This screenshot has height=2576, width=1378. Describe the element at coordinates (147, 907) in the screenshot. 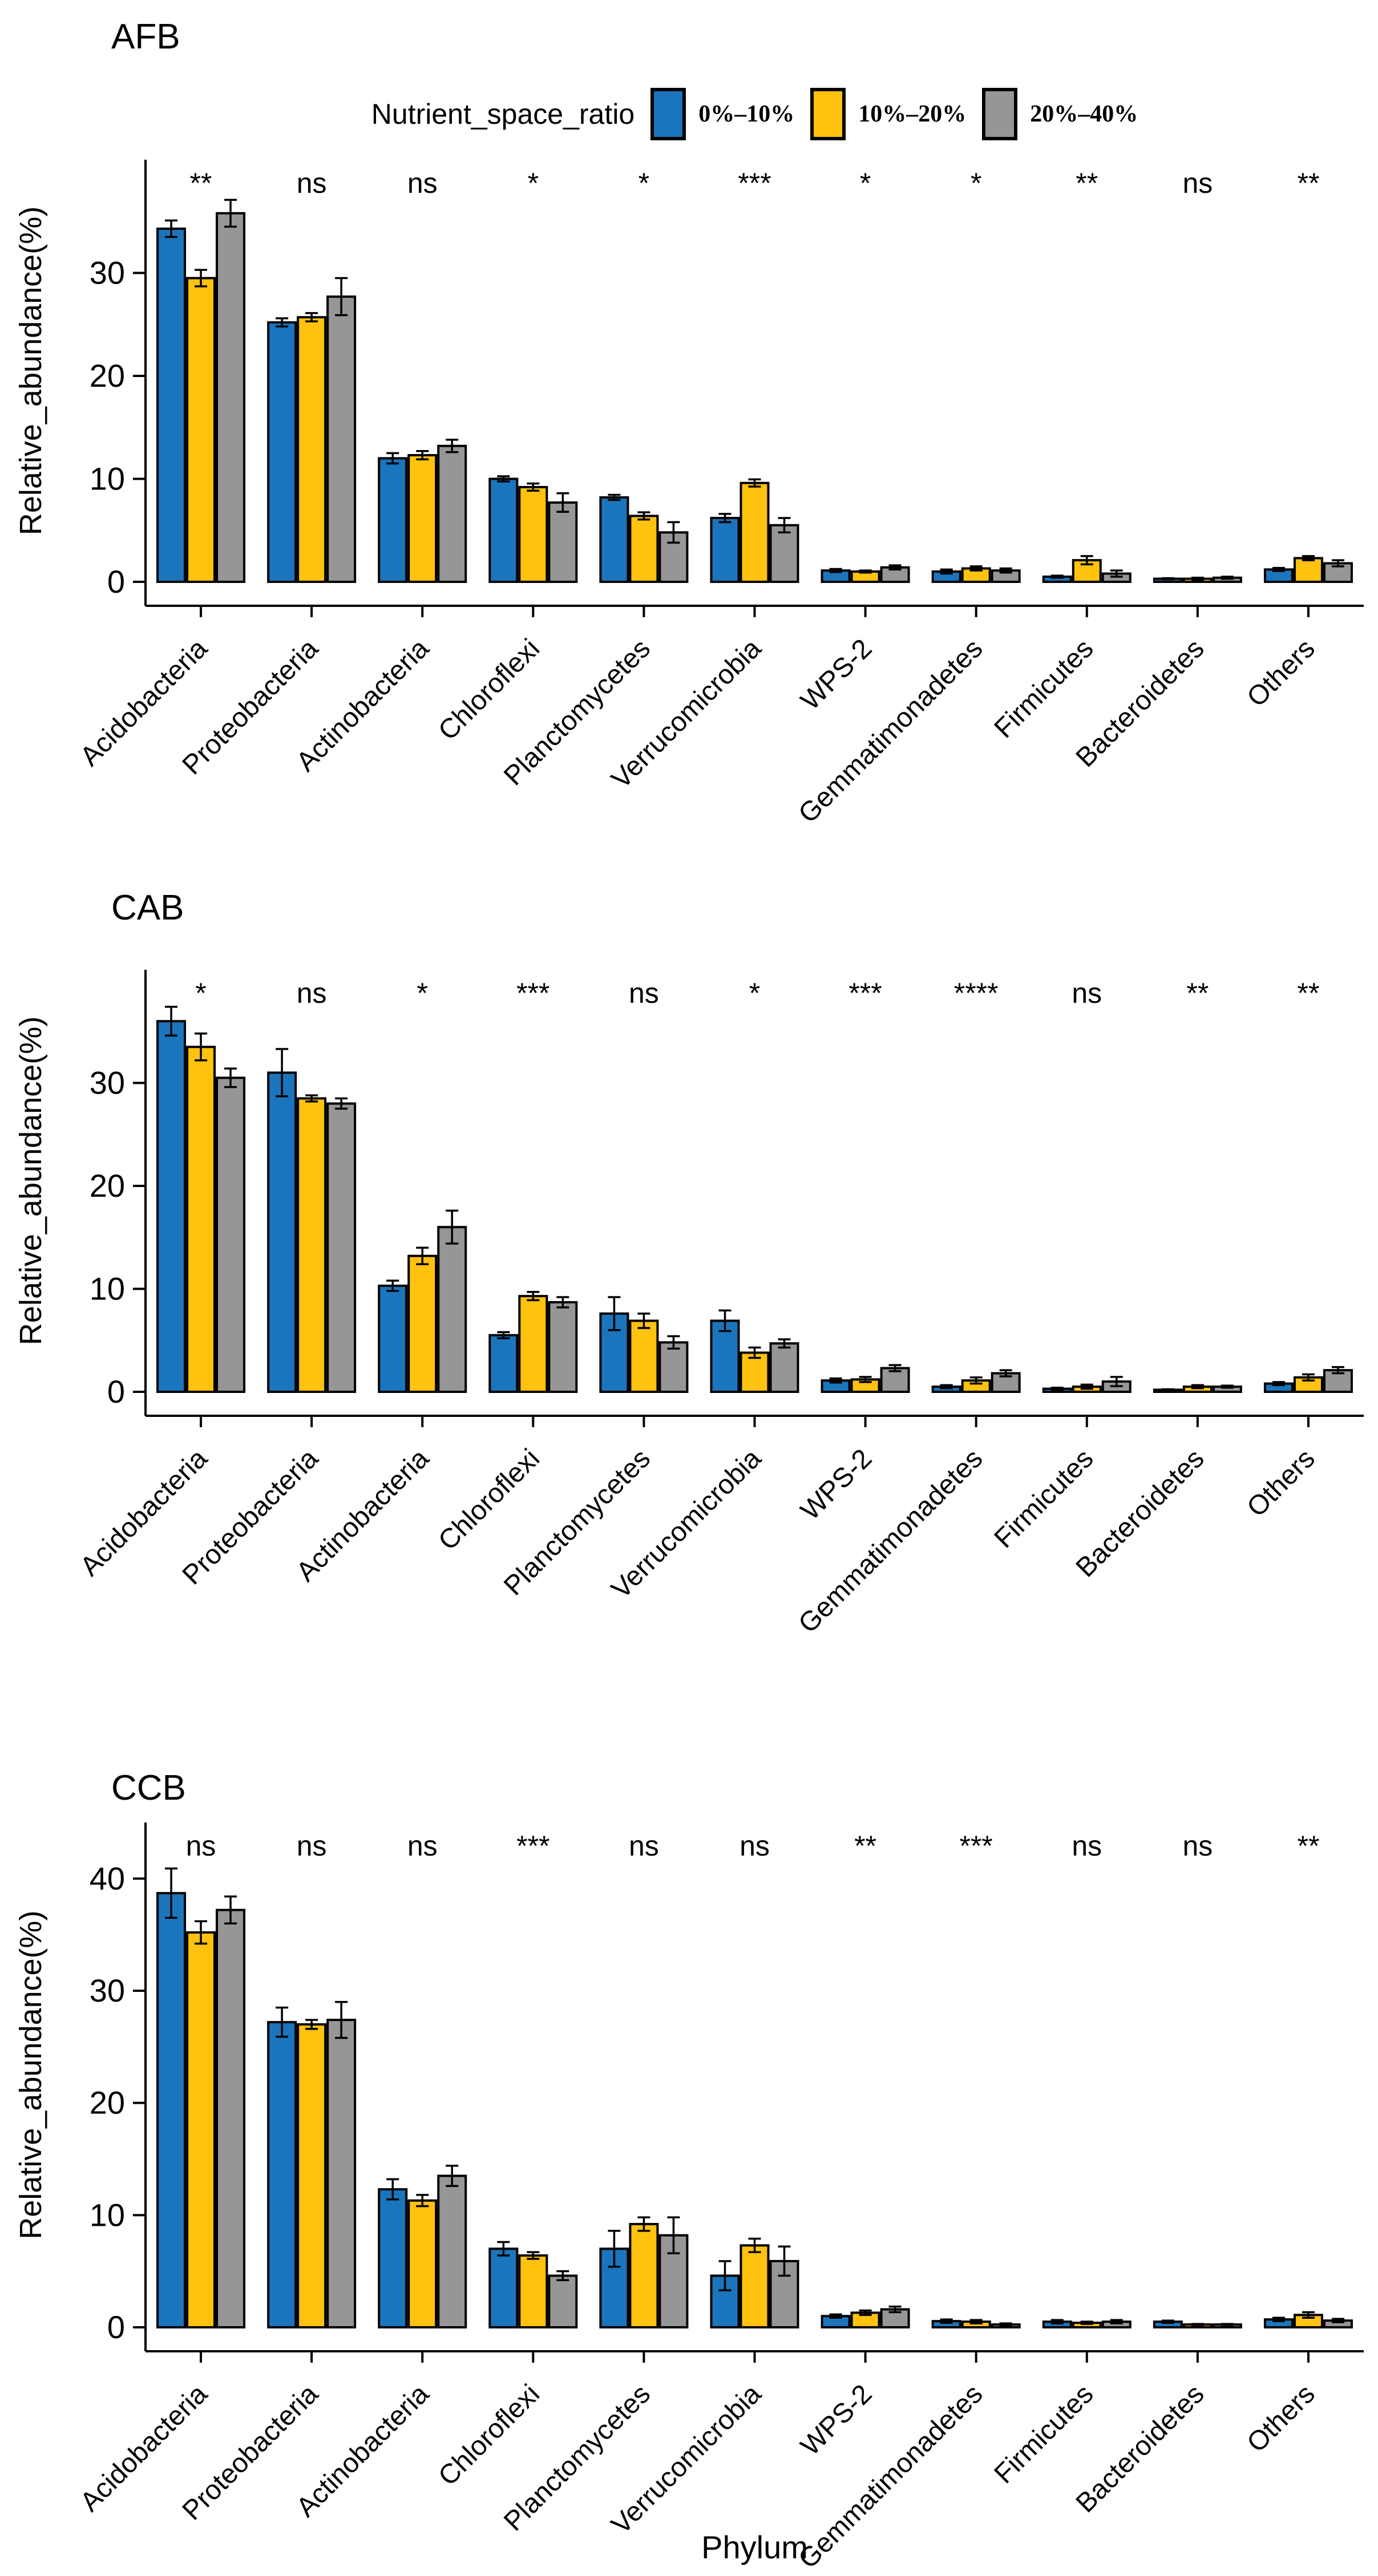

I see `panel-title: CAB` at that location.